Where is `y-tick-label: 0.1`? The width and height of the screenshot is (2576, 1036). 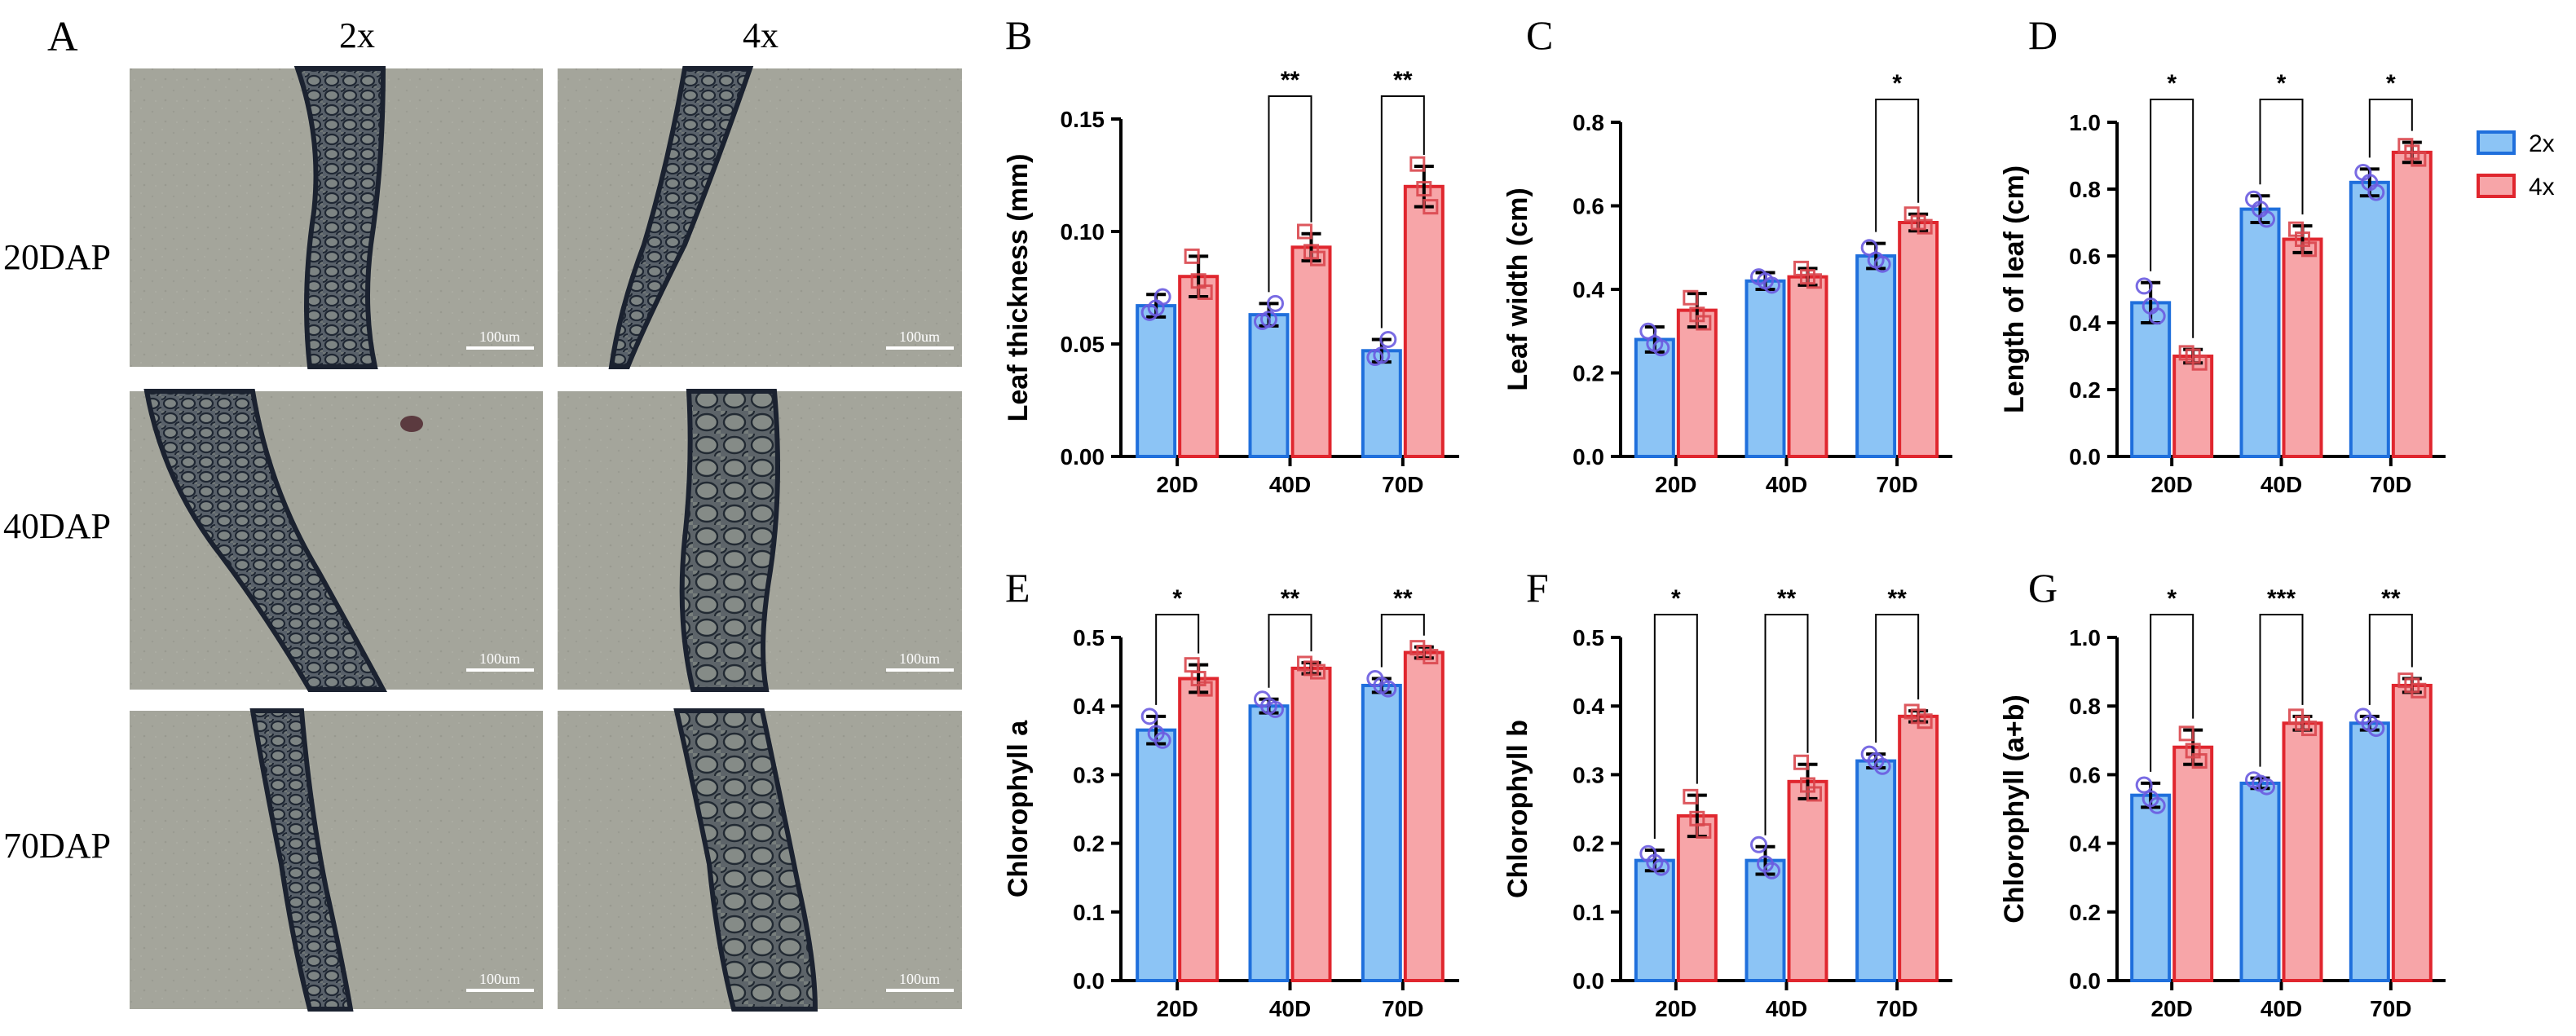 y-tick-label: 0.1 is located at coordinates (1588, 912).